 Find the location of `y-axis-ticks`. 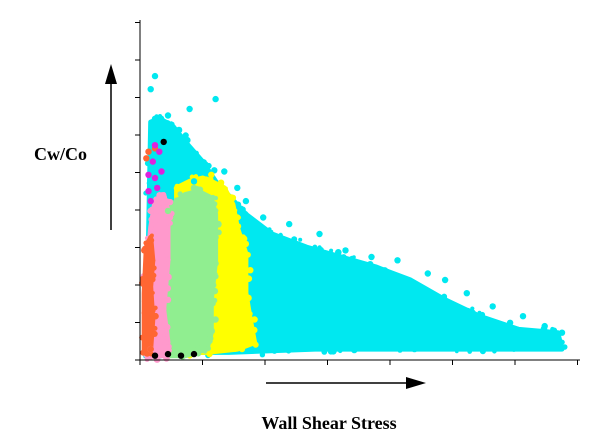

y-axis-ticks is located at coordinates (137, 191).